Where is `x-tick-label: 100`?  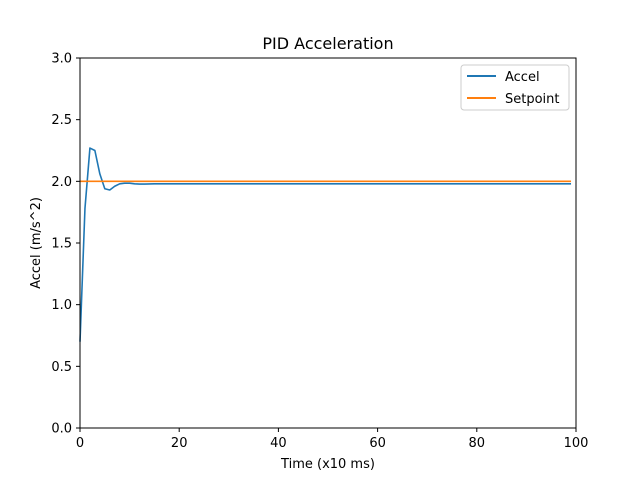 x-tick-label: 100 is located at coordinates (576, 443).